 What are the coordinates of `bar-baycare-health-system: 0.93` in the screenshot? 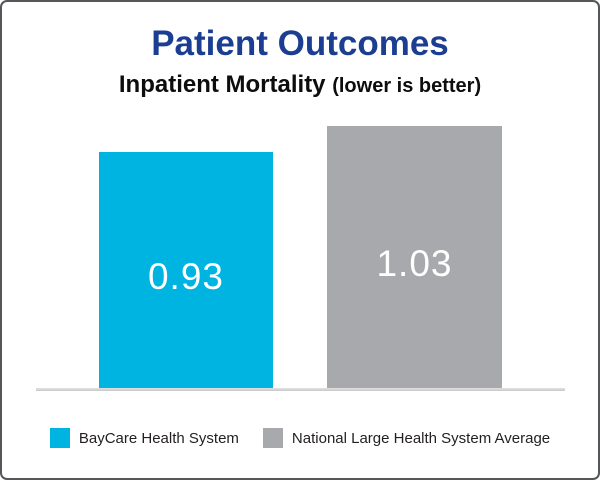 It's located at (186, 270).